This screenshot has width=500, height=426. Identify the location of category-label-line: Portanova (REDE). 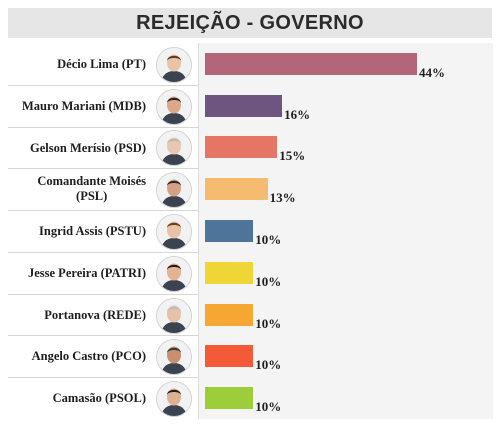
(95, 314).